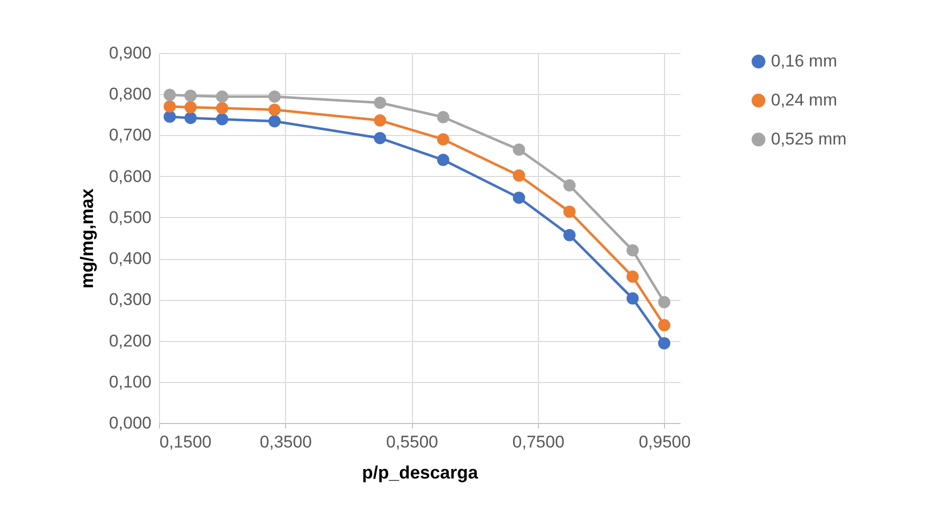 The height and width of the screenshot is (524, 926). Describe the element at coordinates (130, 382) in the screenshot. I see `y-tick-label: 0,100` at that location.